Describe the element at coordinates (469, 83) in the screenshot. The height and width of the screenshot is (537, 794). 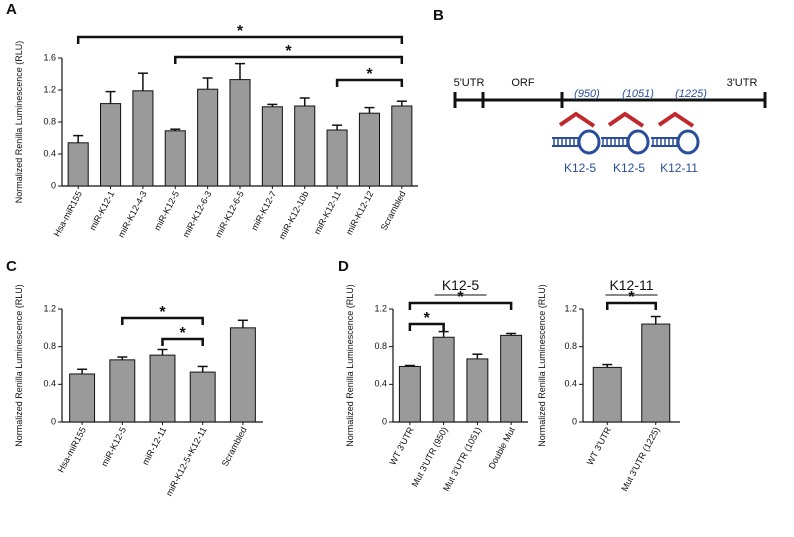
I see `region-label: 5'UTR` at that location.